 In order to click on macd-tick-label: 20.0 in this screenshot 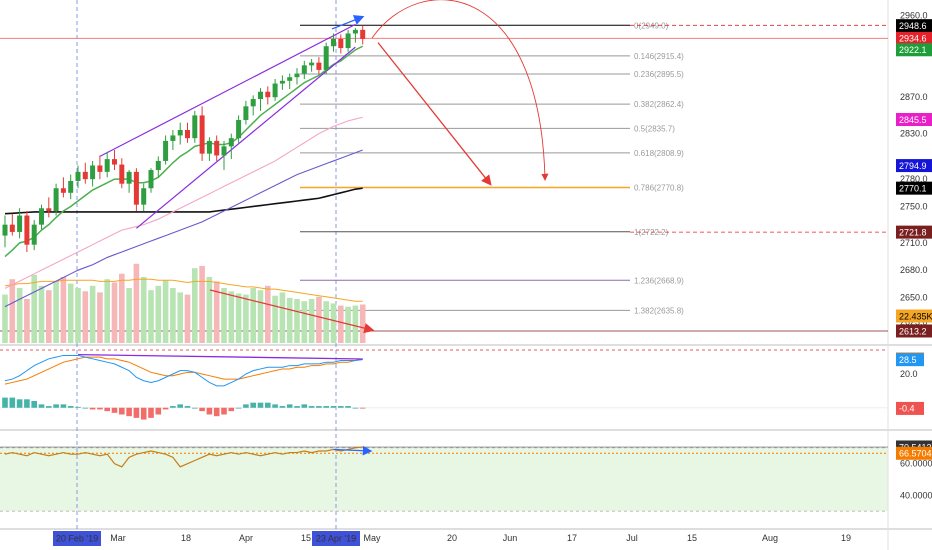, I will do `click(909, 374)`.